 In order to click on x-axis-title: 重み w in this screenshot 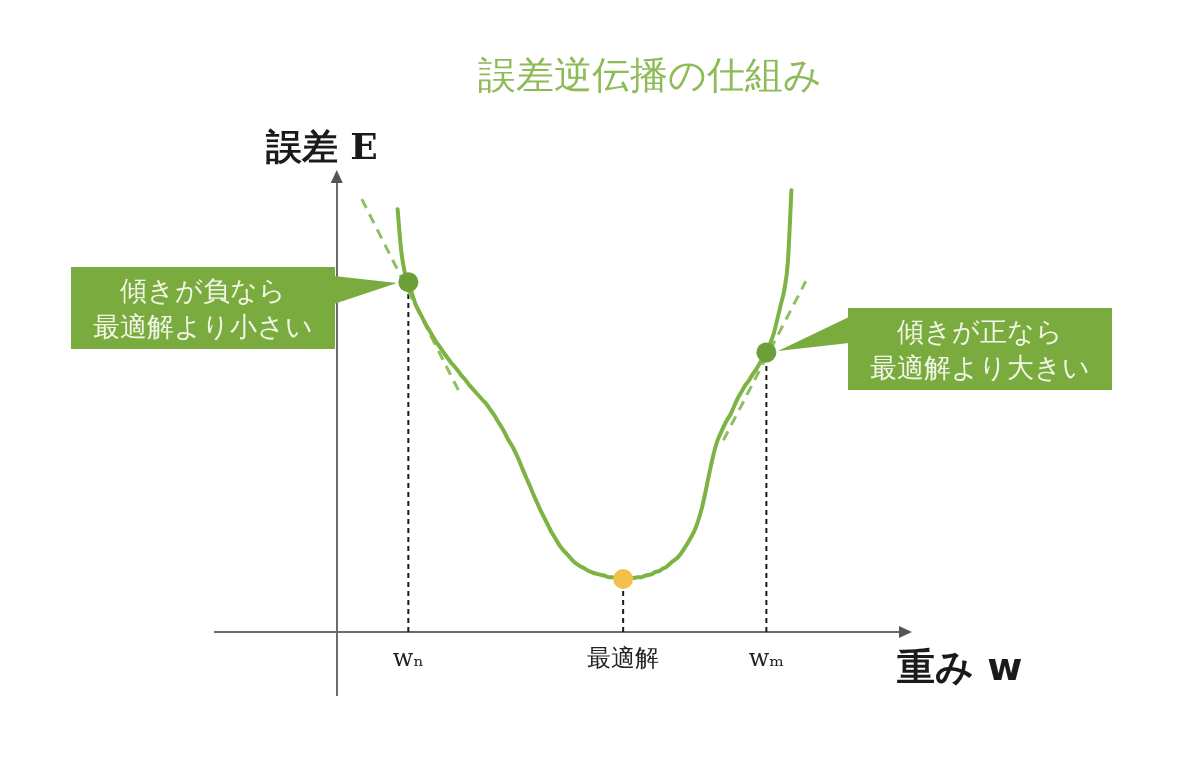, I will do `click(960, 666)`.